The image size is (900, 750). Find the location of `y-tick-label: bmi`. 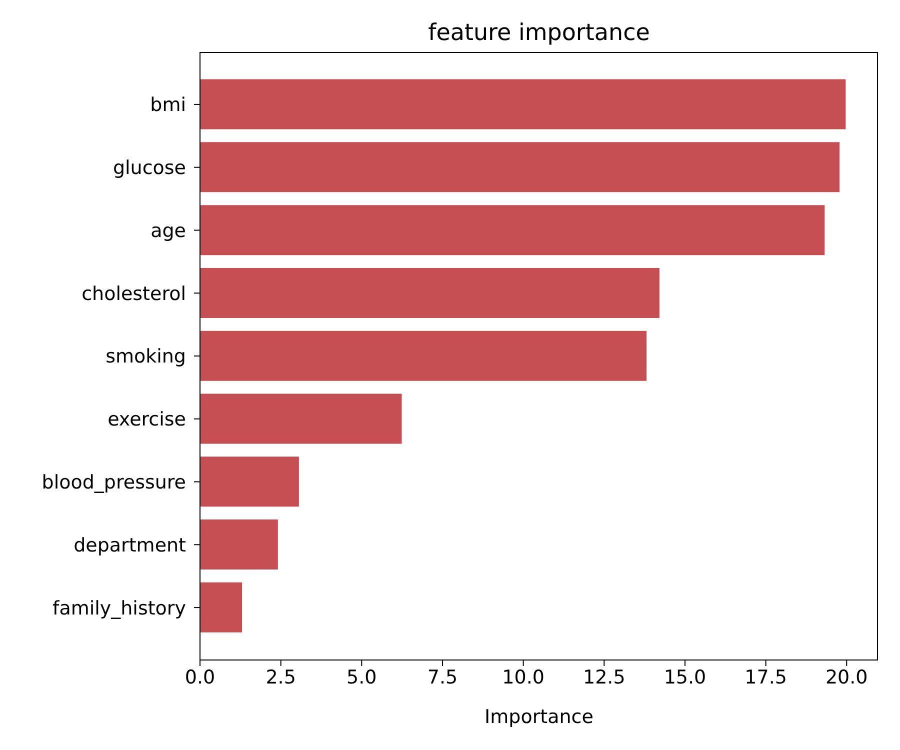

y-tick-label: bmi is located at coordinates (168, 105).